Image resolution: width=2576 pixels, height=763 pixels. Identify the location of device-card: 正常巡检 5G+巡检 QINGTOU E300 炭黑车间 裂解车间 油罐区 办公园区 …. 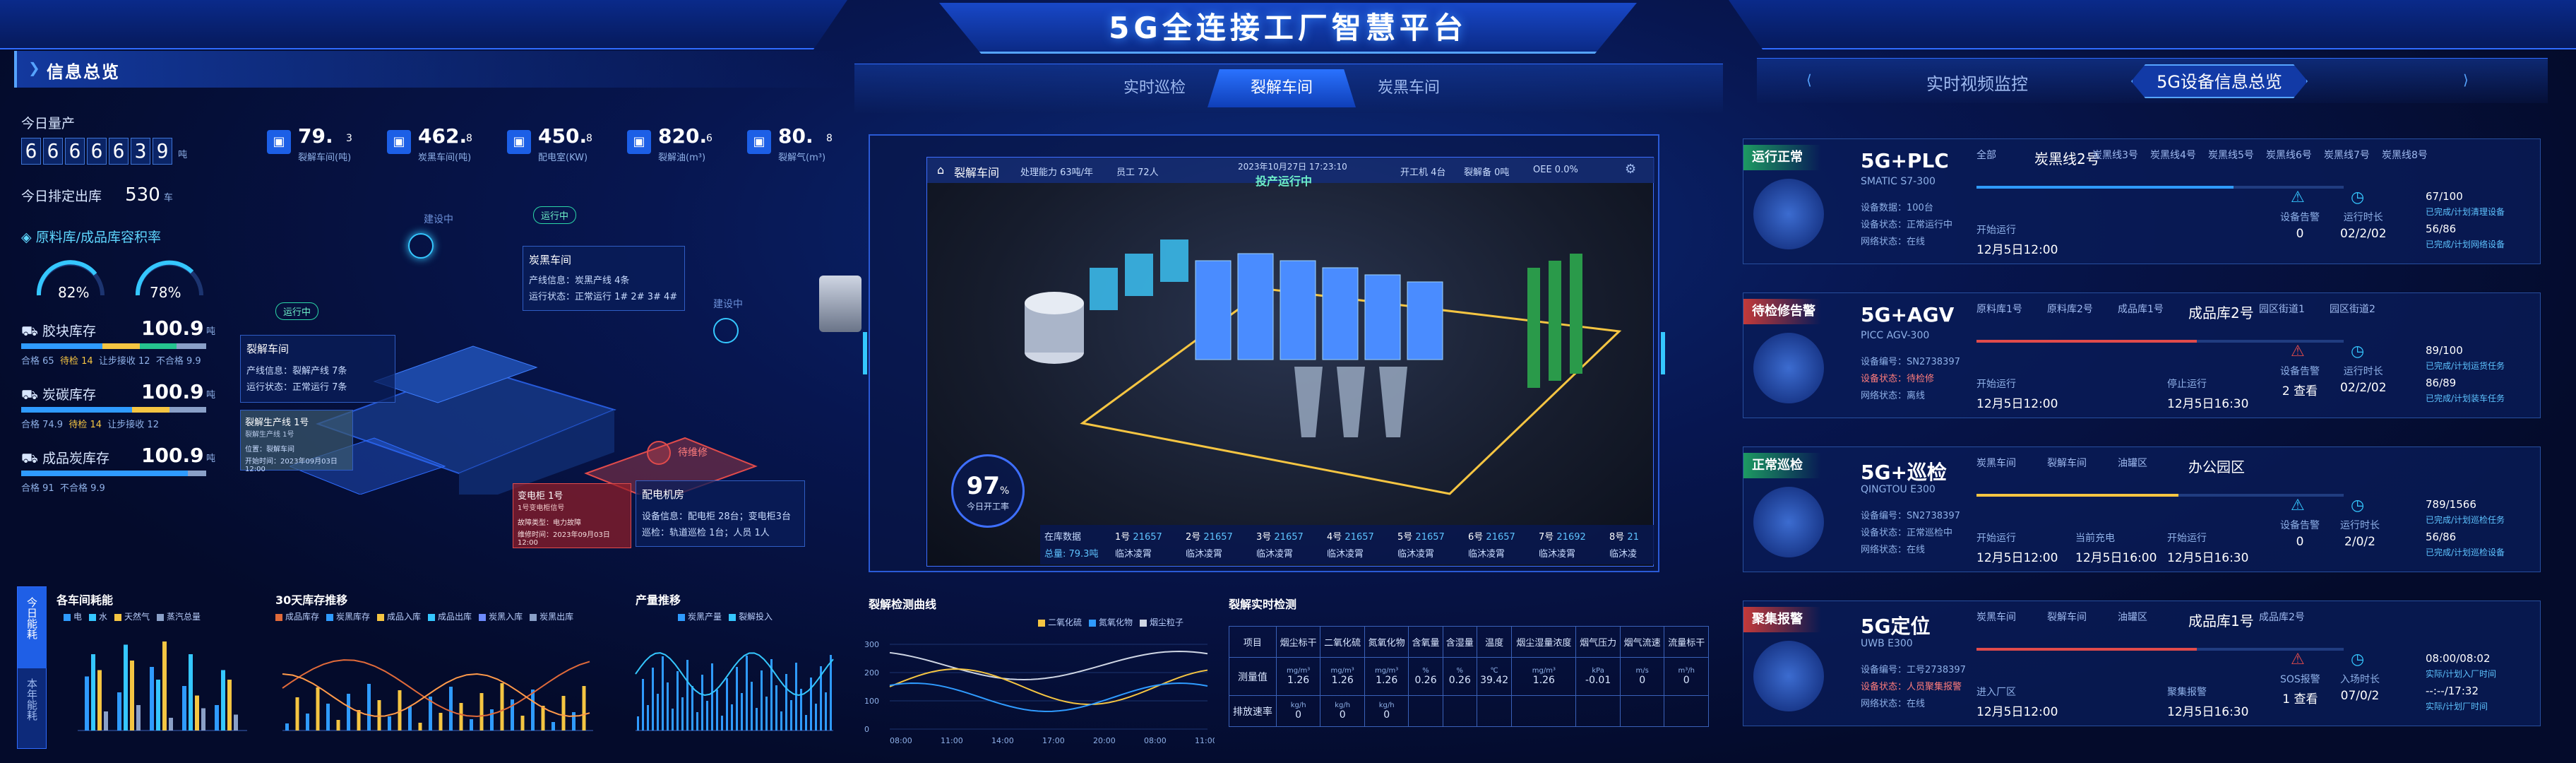
(2142, 509).